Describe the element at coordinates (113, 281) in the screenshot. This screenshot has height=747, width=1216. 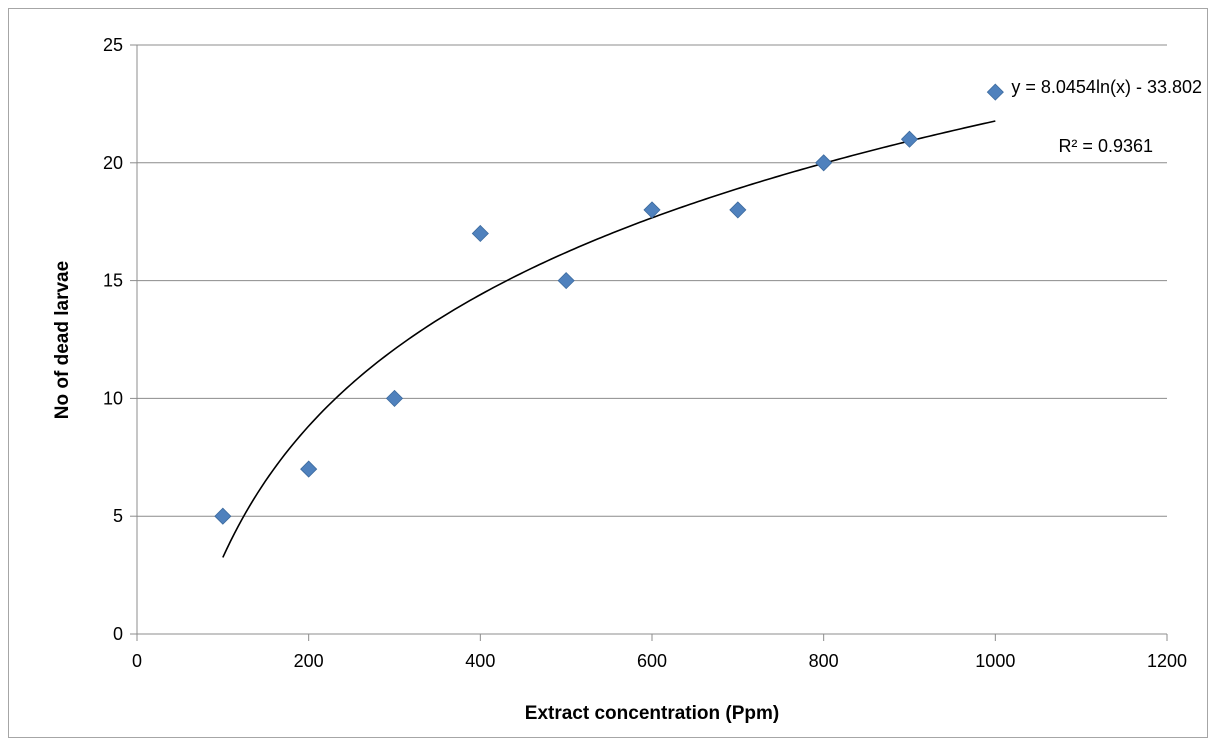
I see `y-tick-label-15: 15` at that location.